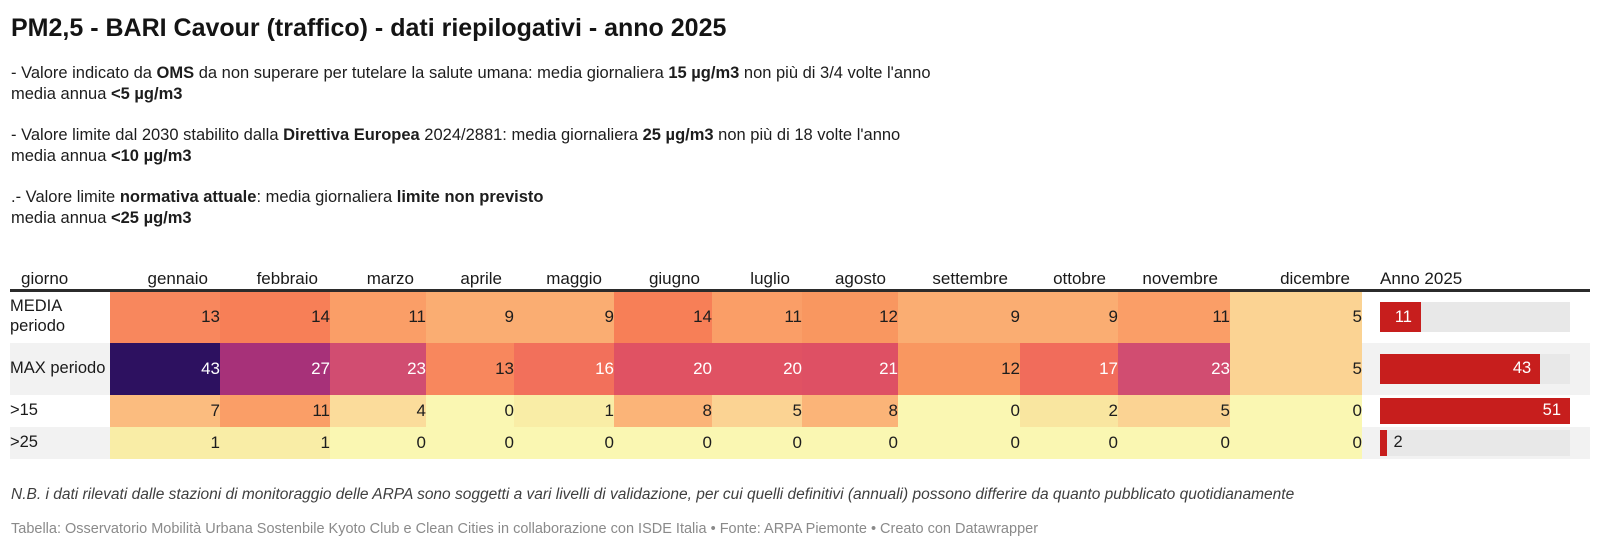  Describe the element at coordinates (60, 442) in the screenshot. I see `row-label: >25` at that location.